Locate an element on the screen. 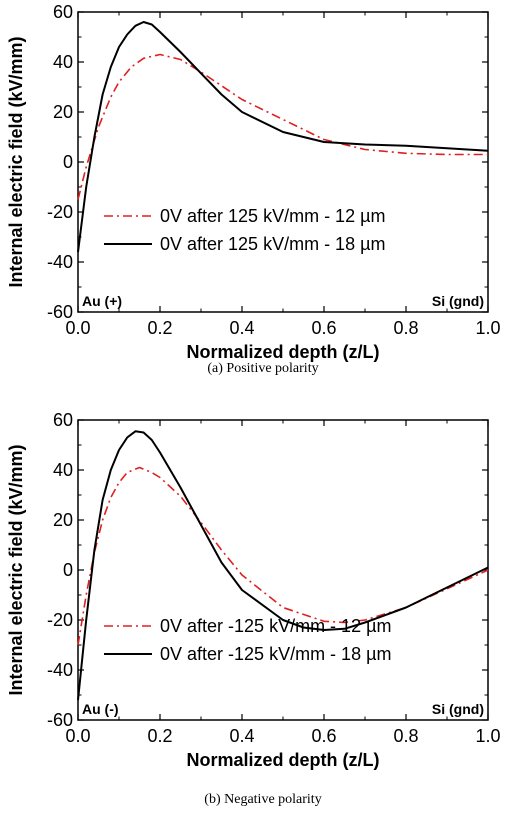 The width and height of the screenshot is (508, 823). legend-label: 0V after -125 kV/mm - 12 µm is located at coordinates (275, 626).